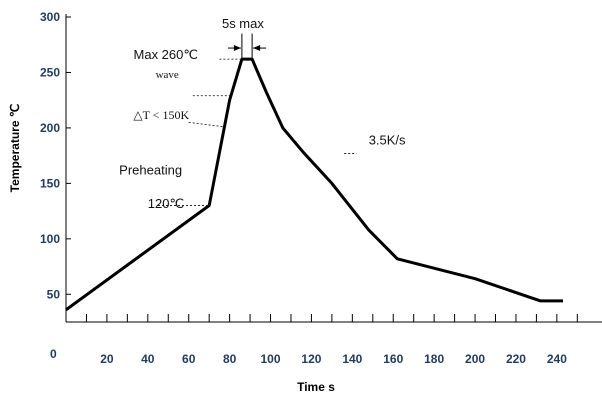 The image size is (602, 397). I want to click on annotation-max-260: Max 260℃, so click(166, 54).